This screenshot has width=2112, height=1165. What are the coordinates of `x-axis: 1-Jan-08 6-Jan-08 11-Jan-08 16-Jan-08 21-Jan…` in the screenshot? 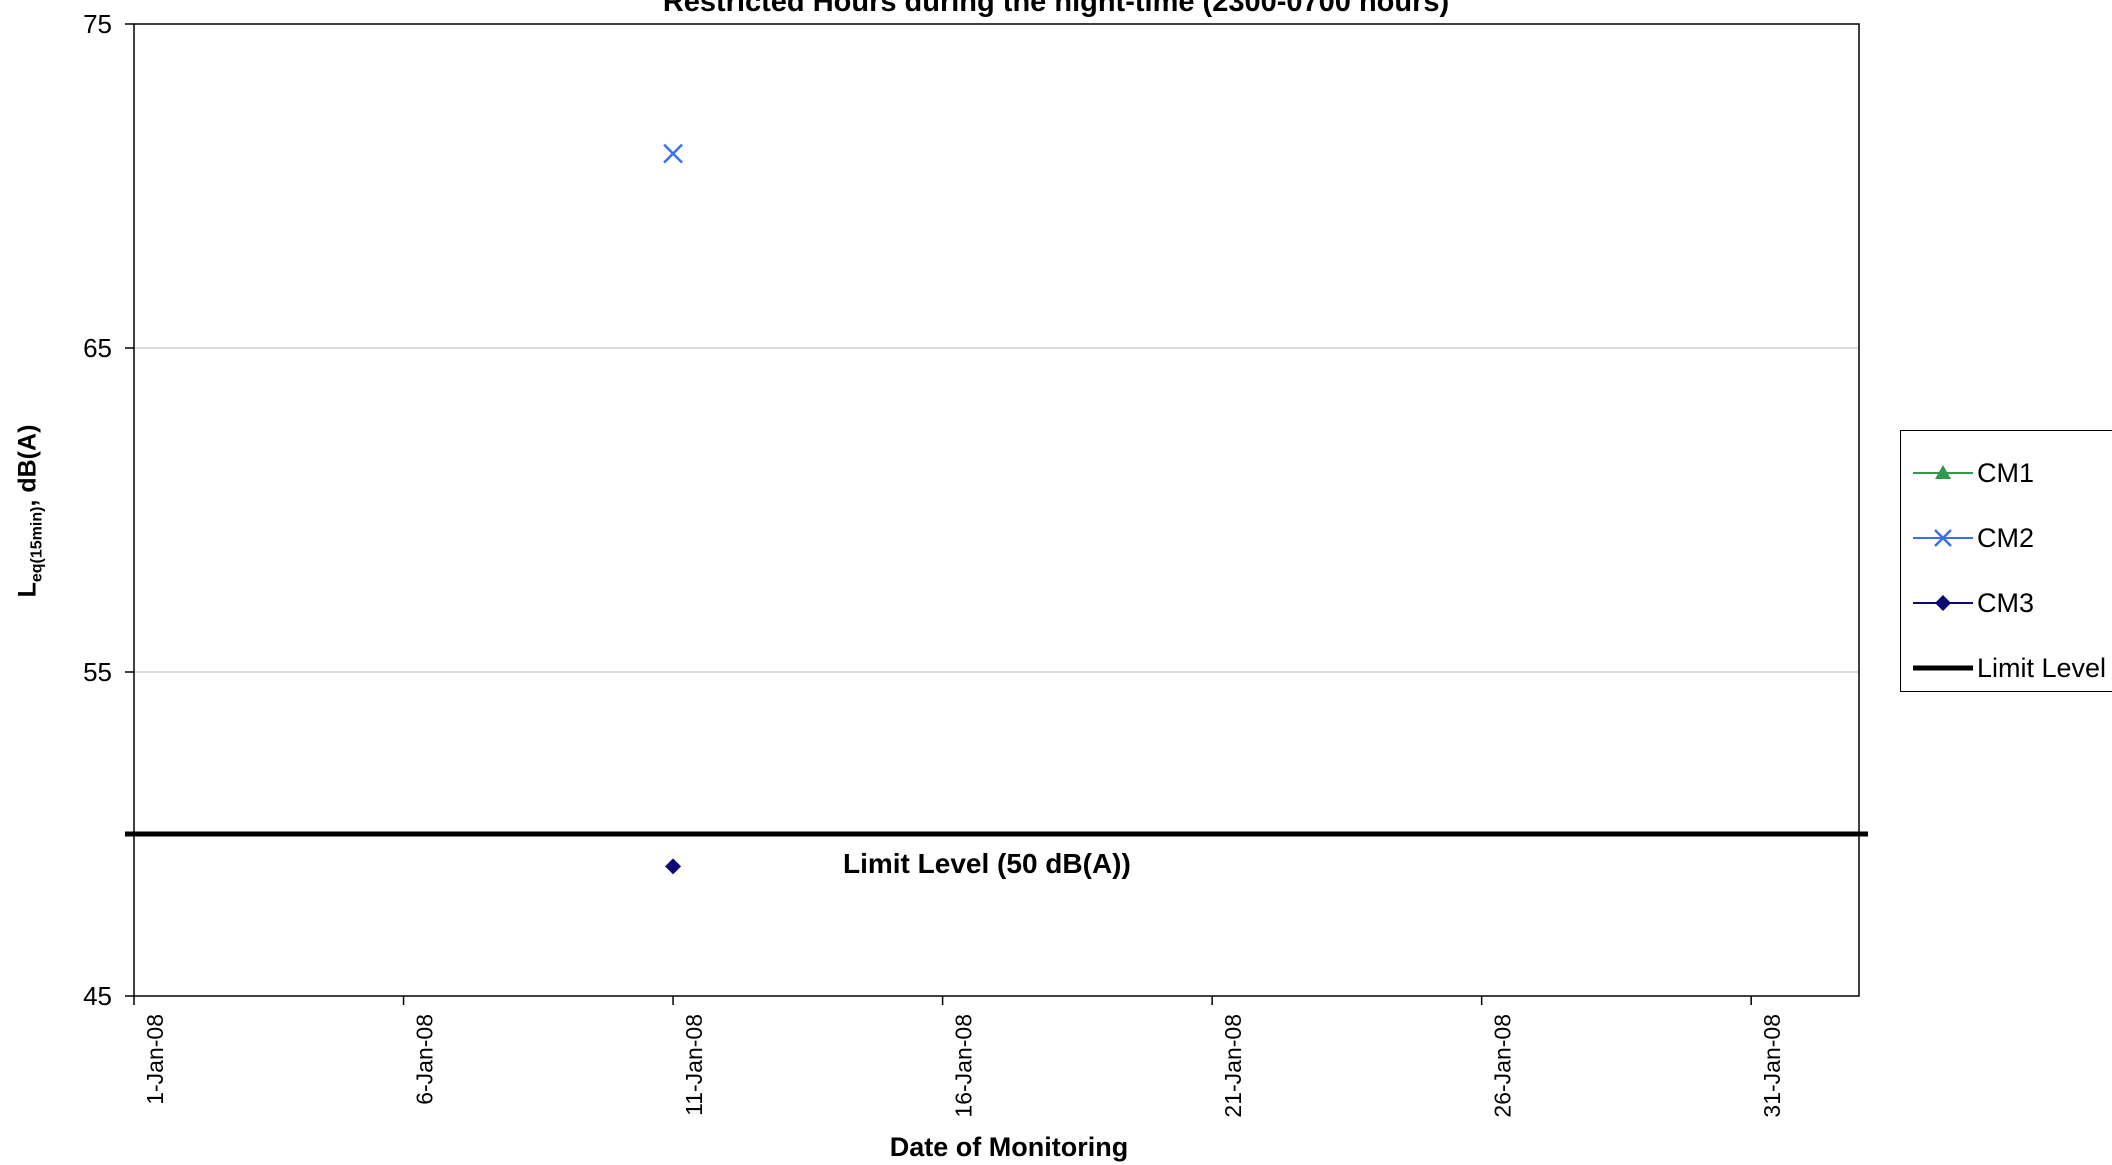 It's located at (959, 1057).